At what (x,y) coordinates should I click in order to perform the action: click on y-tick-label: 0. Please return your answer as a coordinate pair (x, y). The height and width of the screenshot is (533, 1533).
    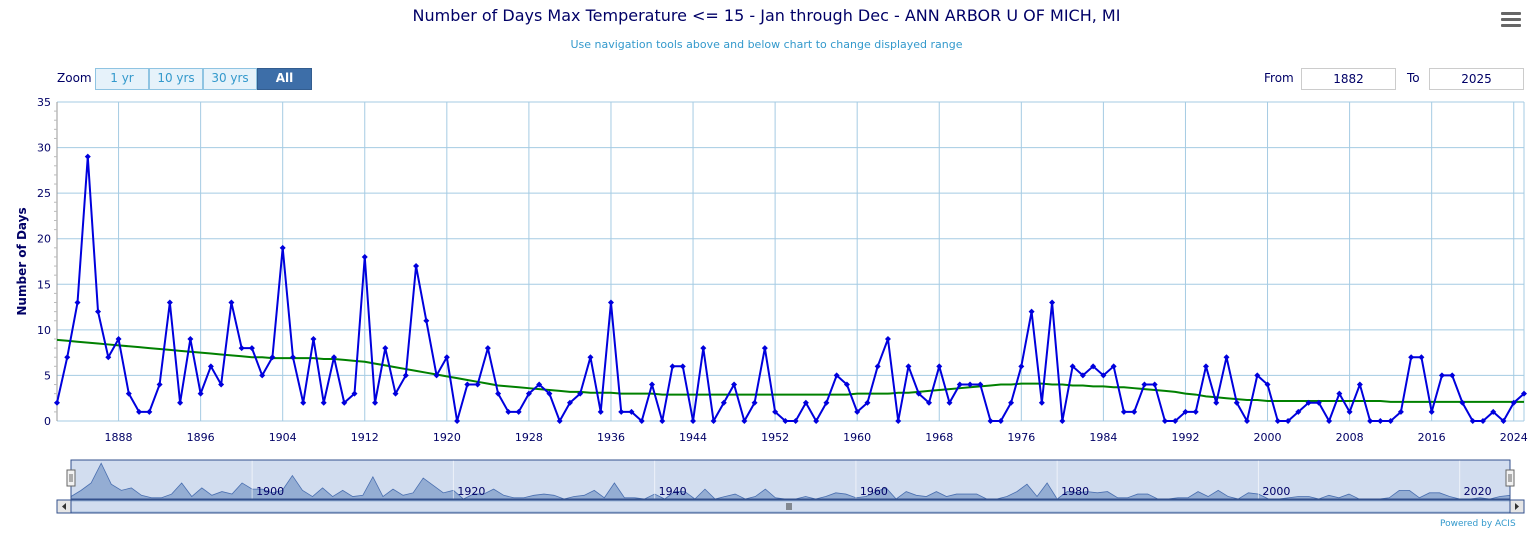
    Looking at the image, I should click on (47, 421).